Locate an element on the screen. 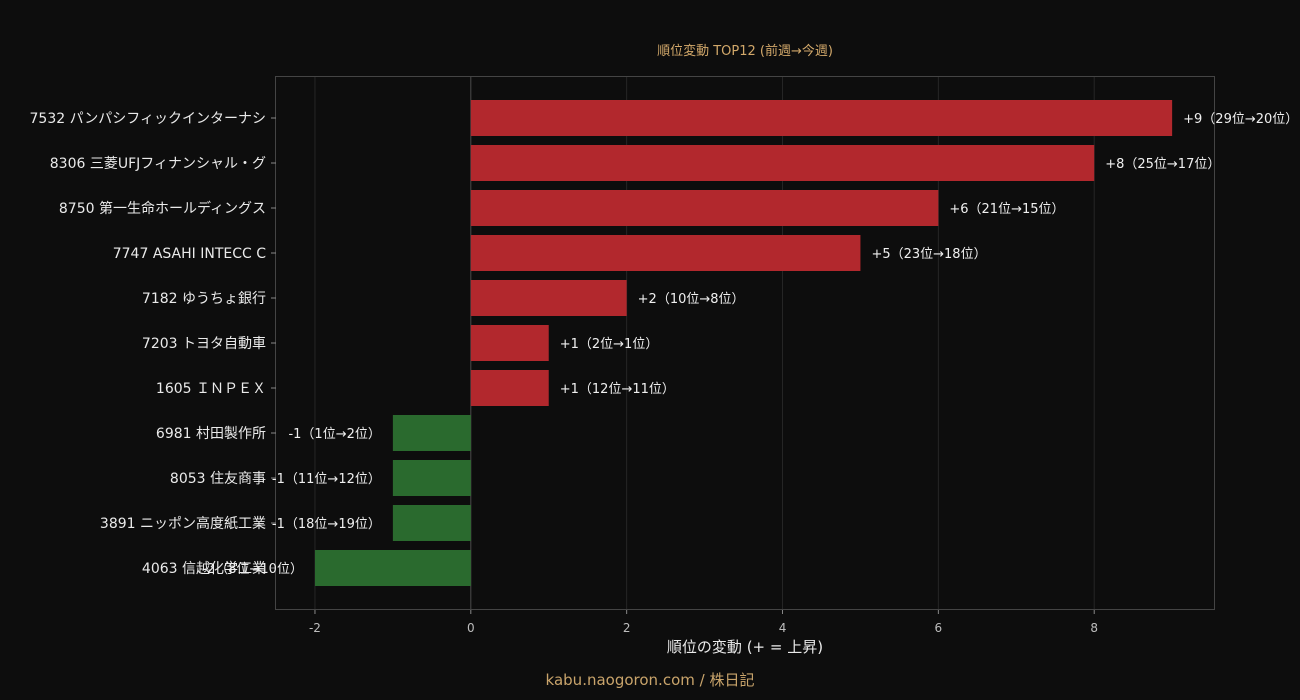 This screenshot has height=700, width=1300. category-label: 4063 信越化学工業 is located at coordinates (204, 569).